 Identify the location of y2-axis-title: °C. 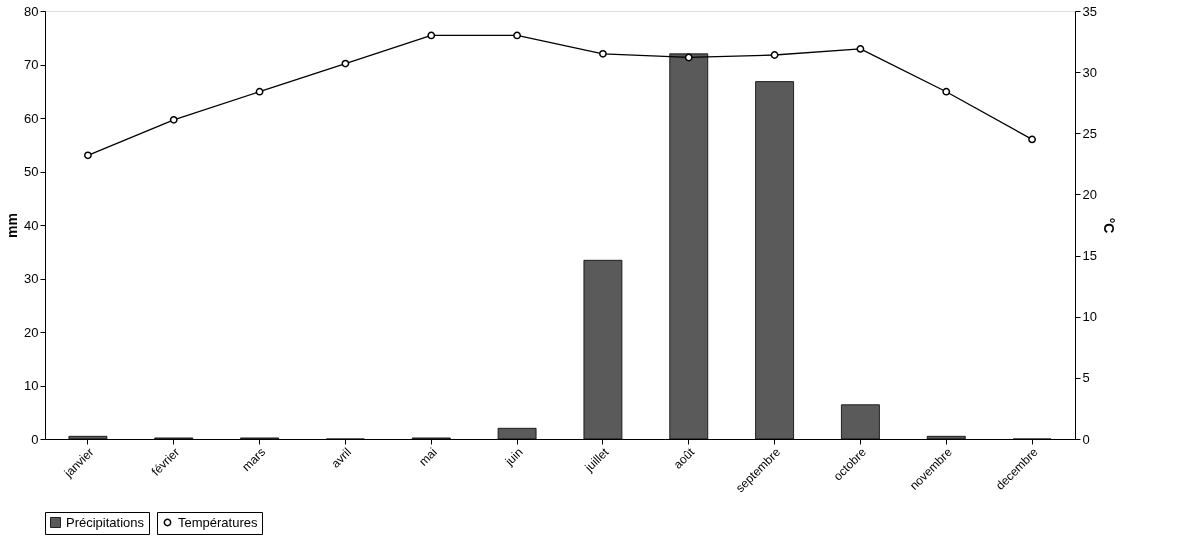
(1108, 225).